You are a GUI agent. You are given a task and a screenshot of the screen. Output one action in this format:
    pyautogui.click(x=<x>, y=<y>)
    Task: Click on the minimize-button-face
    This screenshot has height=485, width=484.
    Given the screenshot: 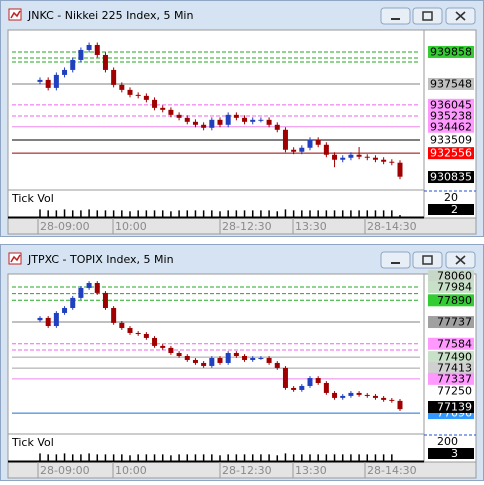 What is the action you would take?
    pyautogui.click(x=395, y=260)
    